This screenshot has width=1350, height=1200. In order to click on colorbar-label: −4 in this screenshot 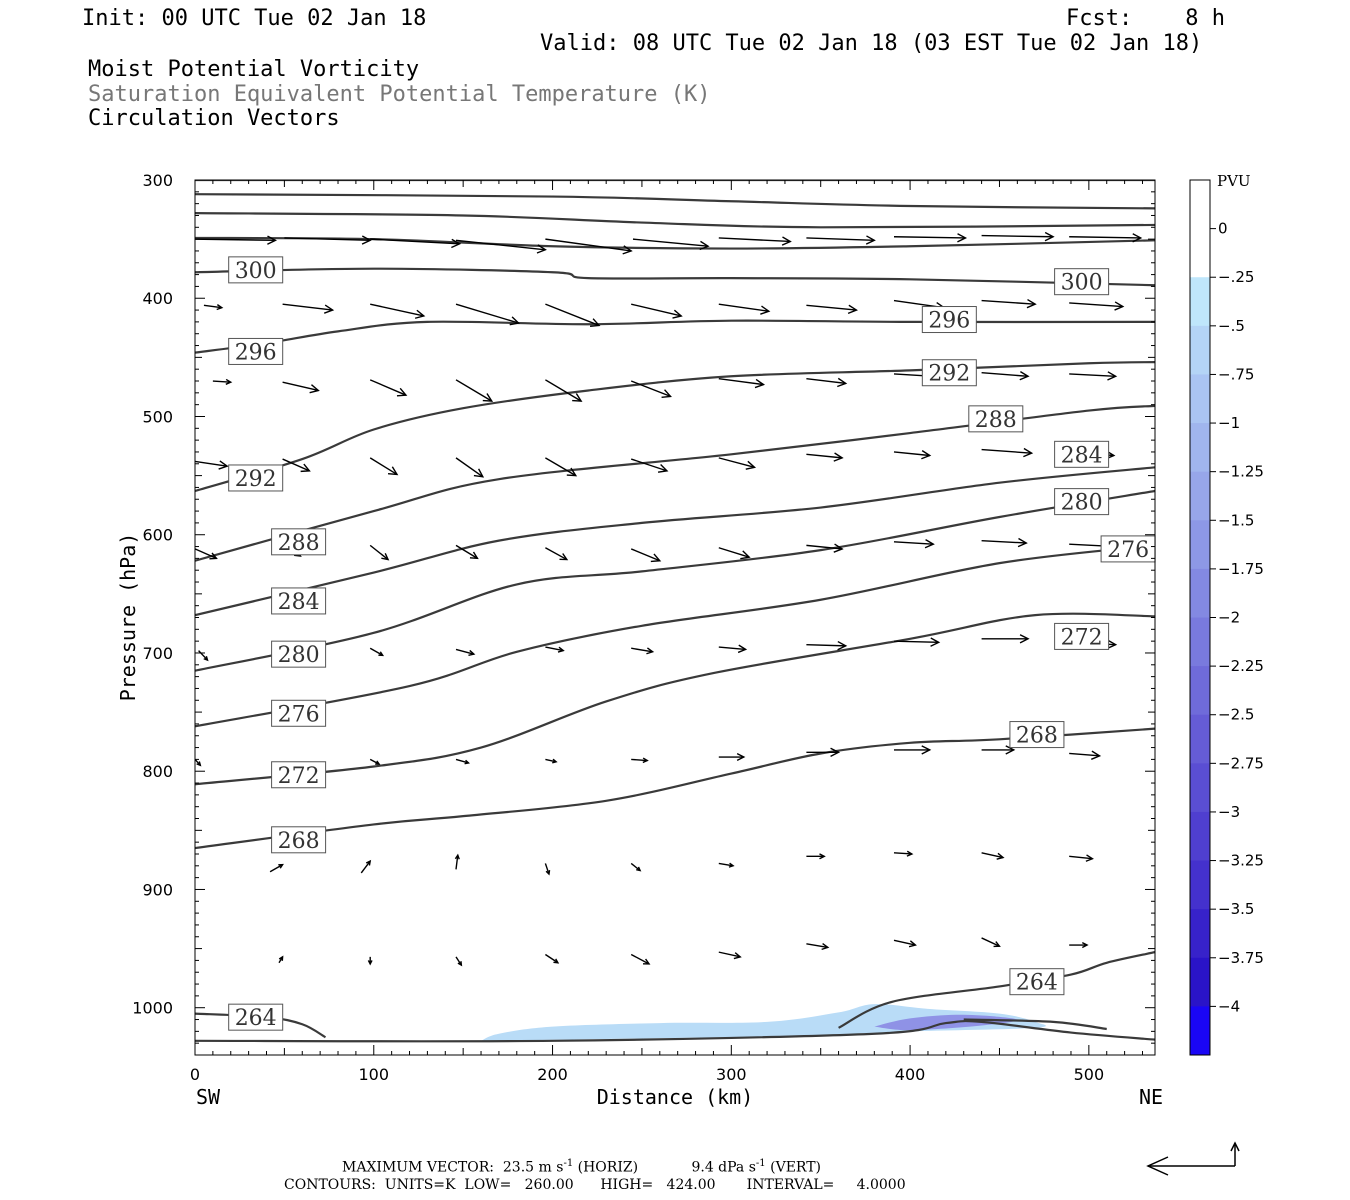, I will do `click(1229, 1006)`.